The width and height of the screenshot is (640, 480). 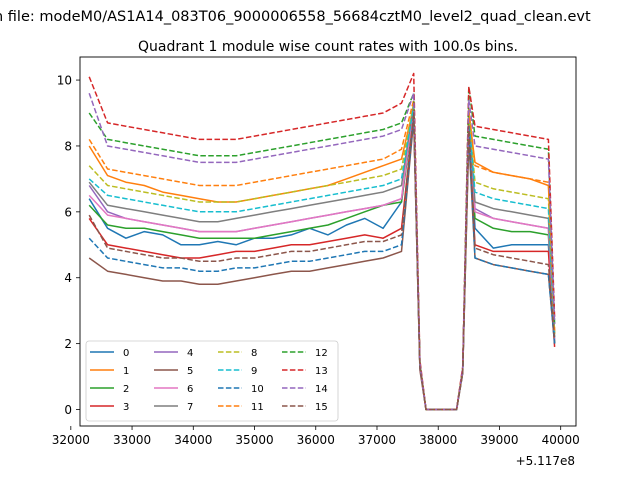 I want to click on x-tick-label: 37000, so click(x=377, y=440).